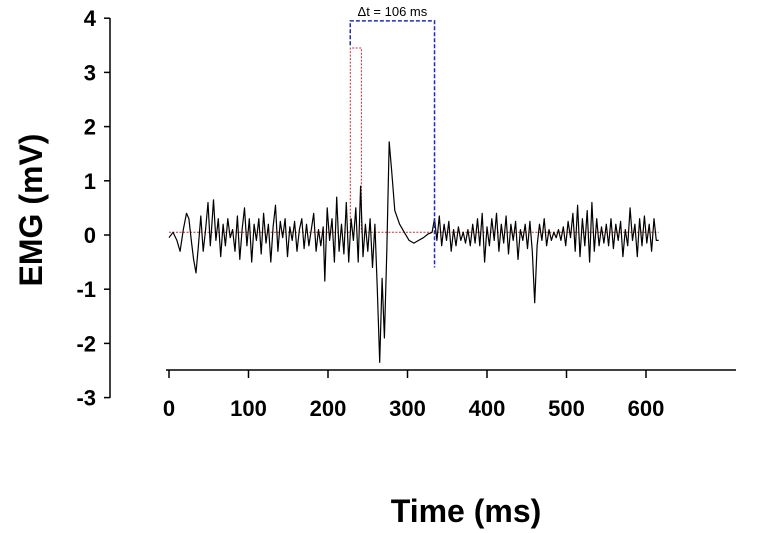 The image size is (765, 533). What do you see at coordinates (90, 235) in the screenshot?
I see `y-tick-label: 0` at bounding box center [90, 235].